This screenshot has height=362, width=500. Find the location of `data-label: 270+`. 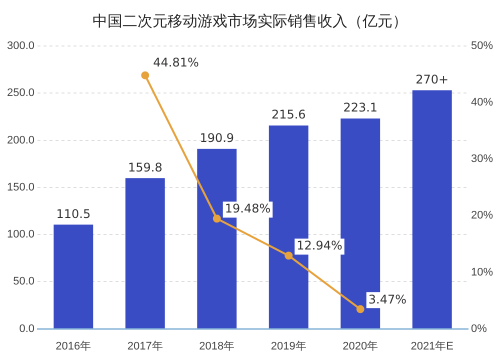

data-label: 270+ is located at coordinates (432, 79).